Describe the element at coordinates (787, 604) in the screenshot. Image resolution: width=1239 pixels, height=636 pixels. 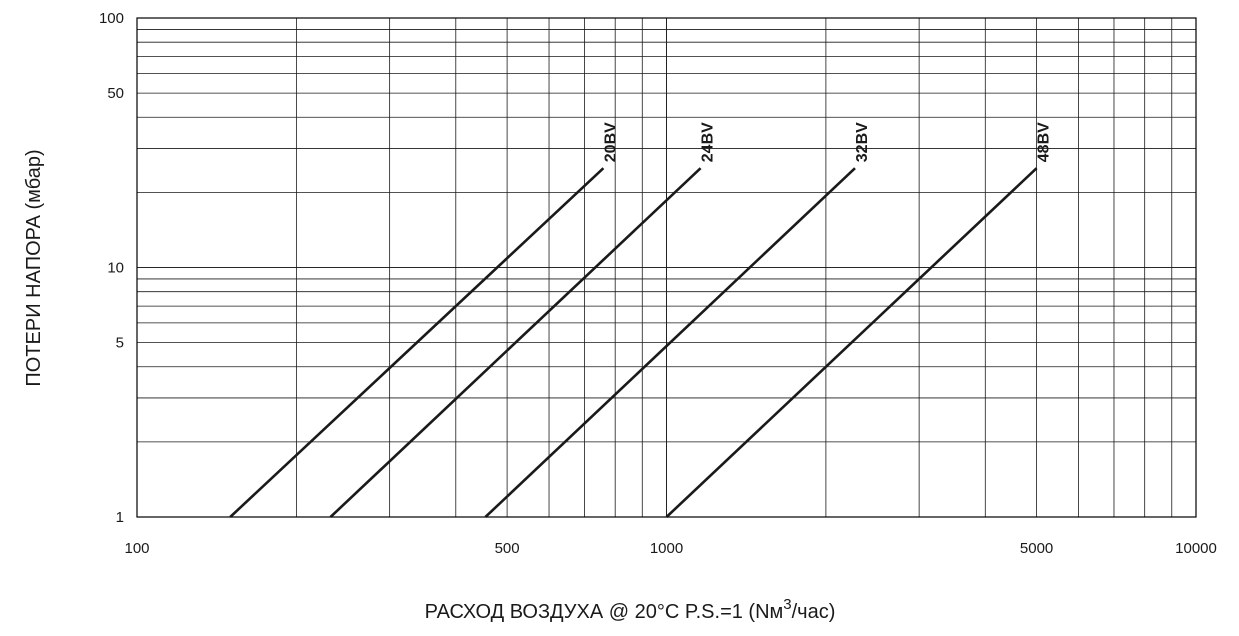
I see `x-axis-title-superscript: 3` at that location.